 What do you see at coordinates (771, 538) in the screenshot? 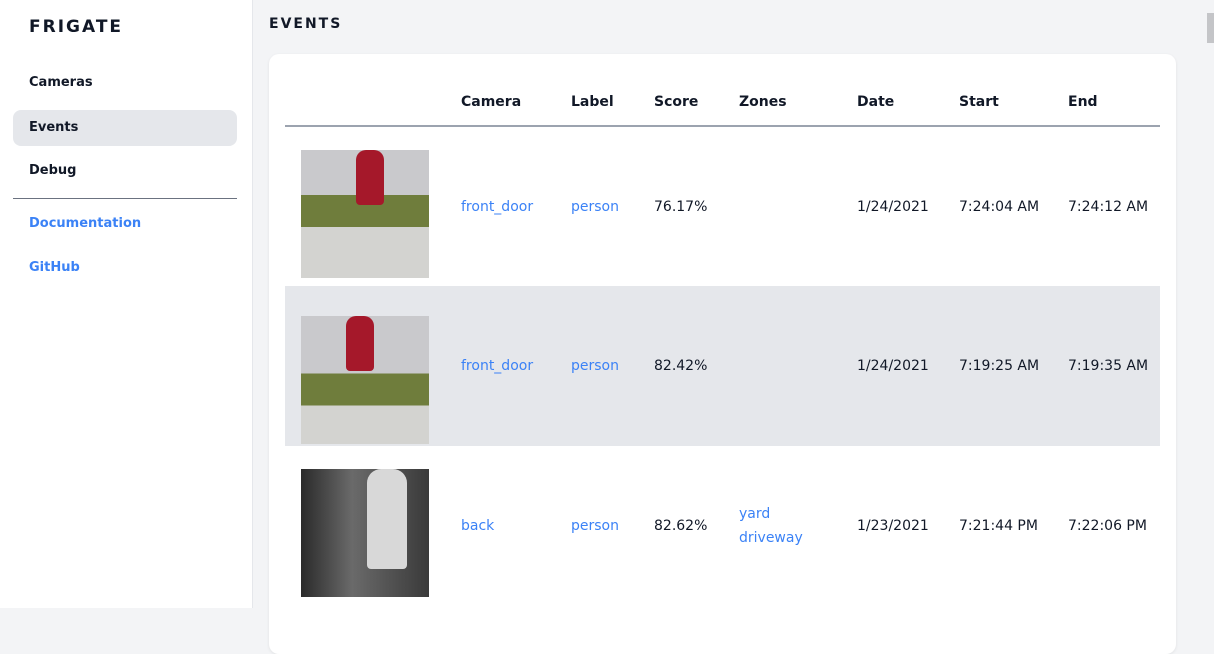
I see `zone-link: driveway` at bounding box center [771, 538].